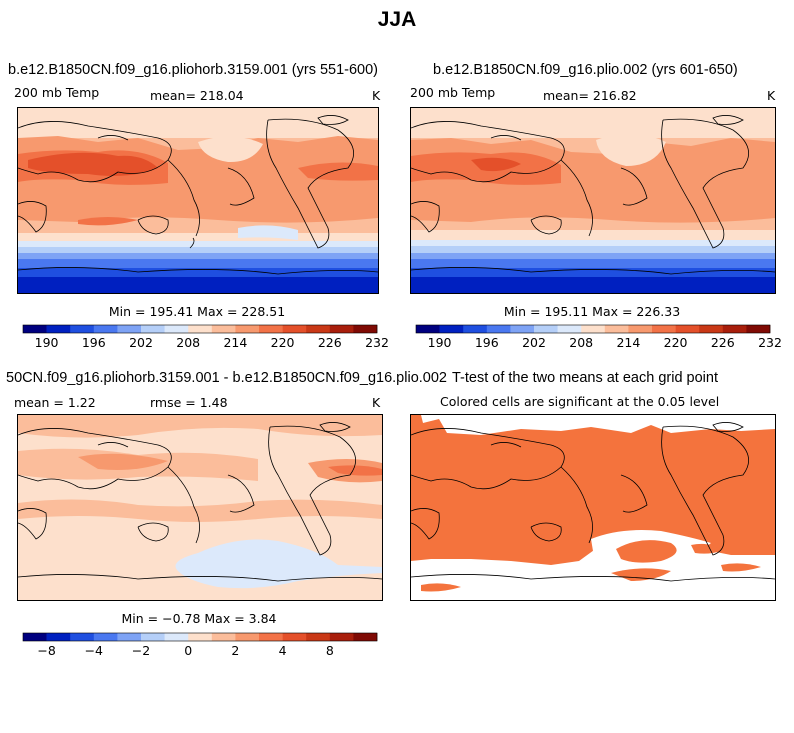 This screenshot has height=733, width=794. What do you see at coordinates (94, 342) in the screenshot?
I see `panel1-colorbar-tick-label: 196` at bounding box center [94, 342].